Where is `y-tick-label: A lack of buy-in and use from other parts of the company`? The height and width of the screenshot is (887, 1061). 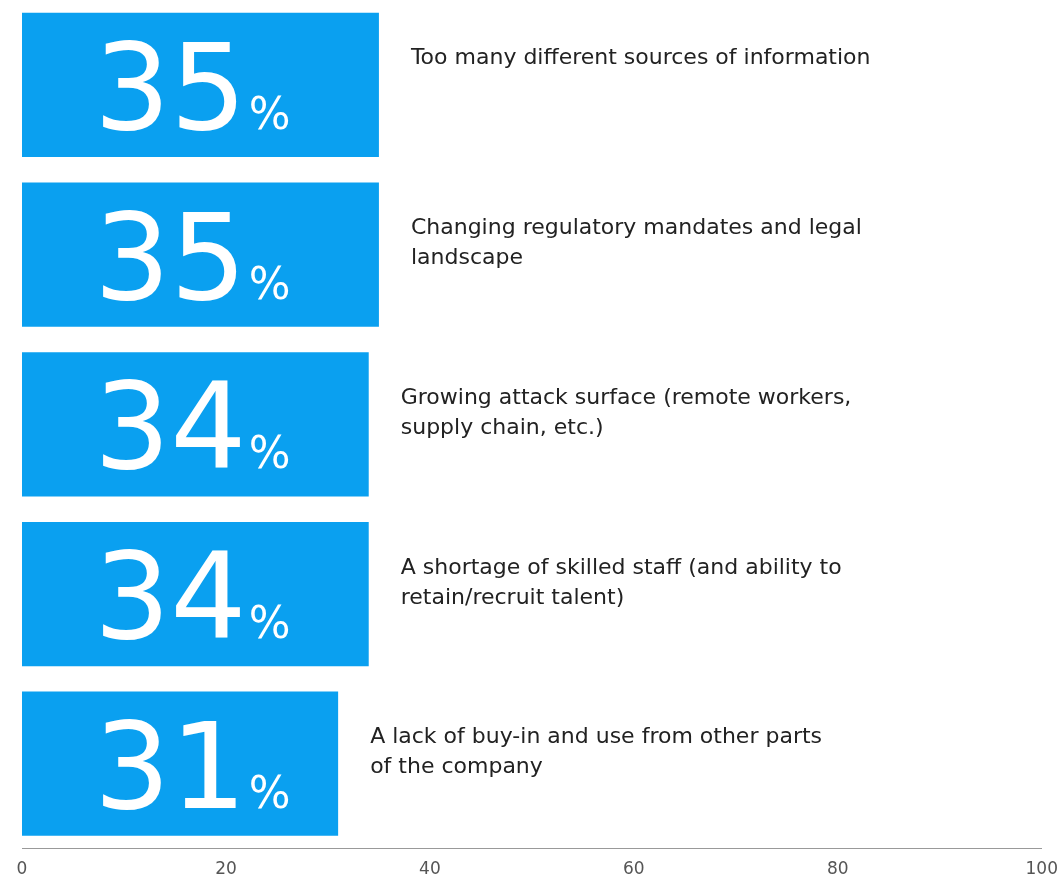 y-tick-label: A lack of buy-in and use from other parts of the company is located at coordinates (596, 751).